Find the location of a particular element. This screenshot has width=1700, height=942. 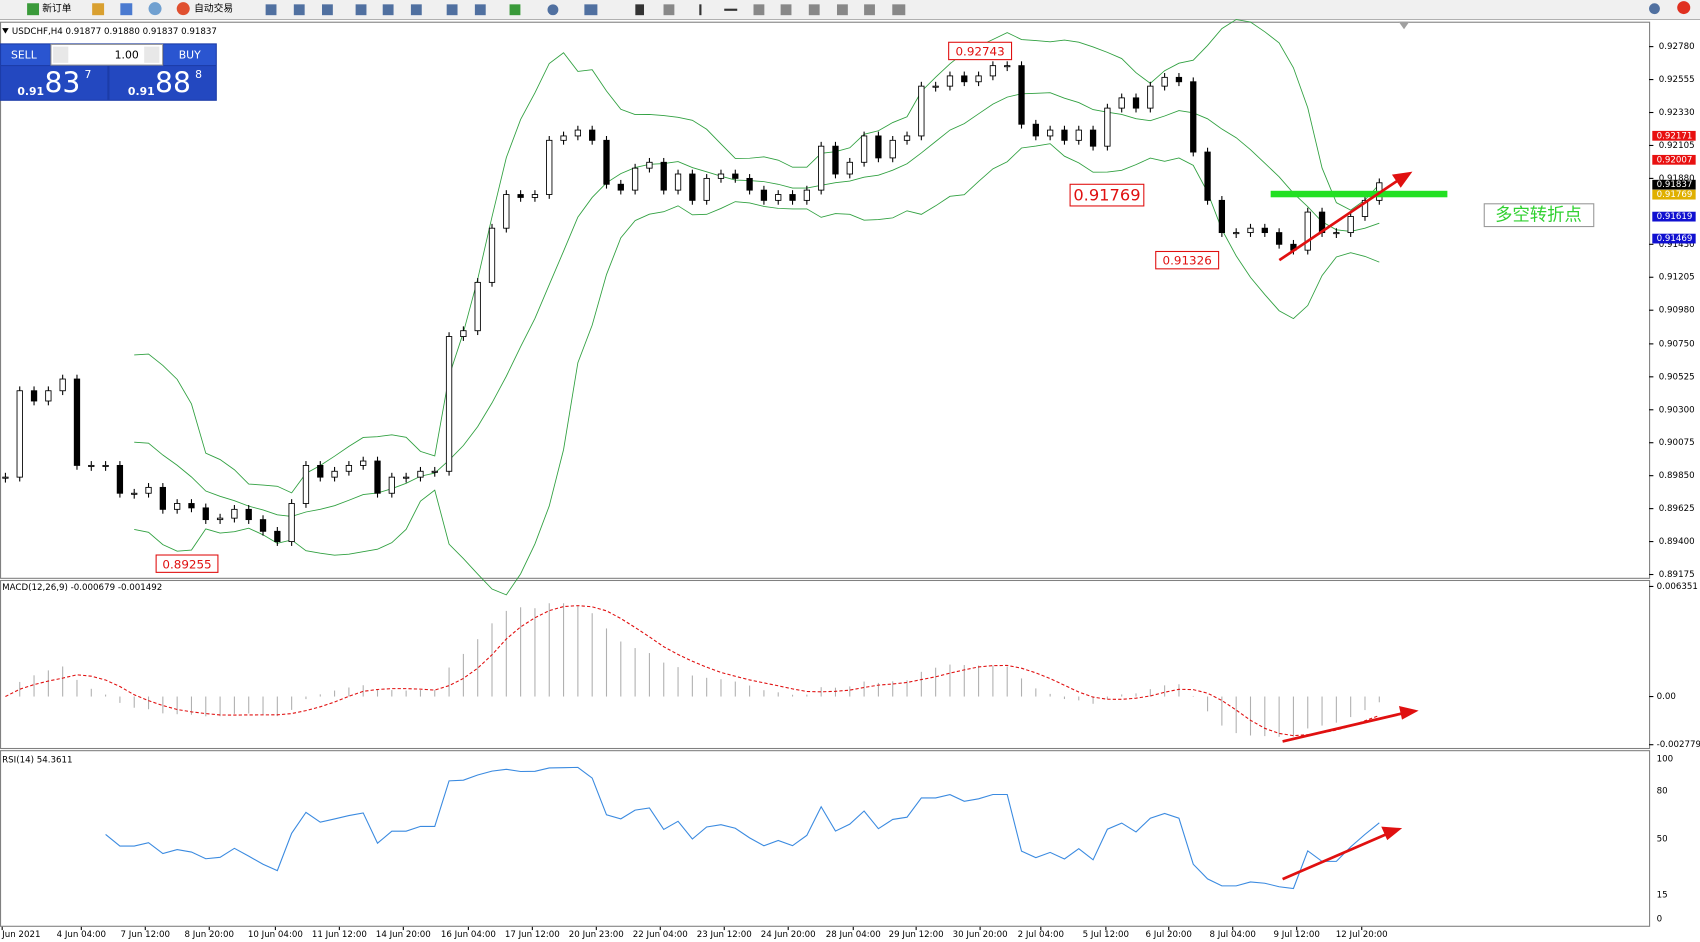

notification-icon is located at coordinates (1684, 8).